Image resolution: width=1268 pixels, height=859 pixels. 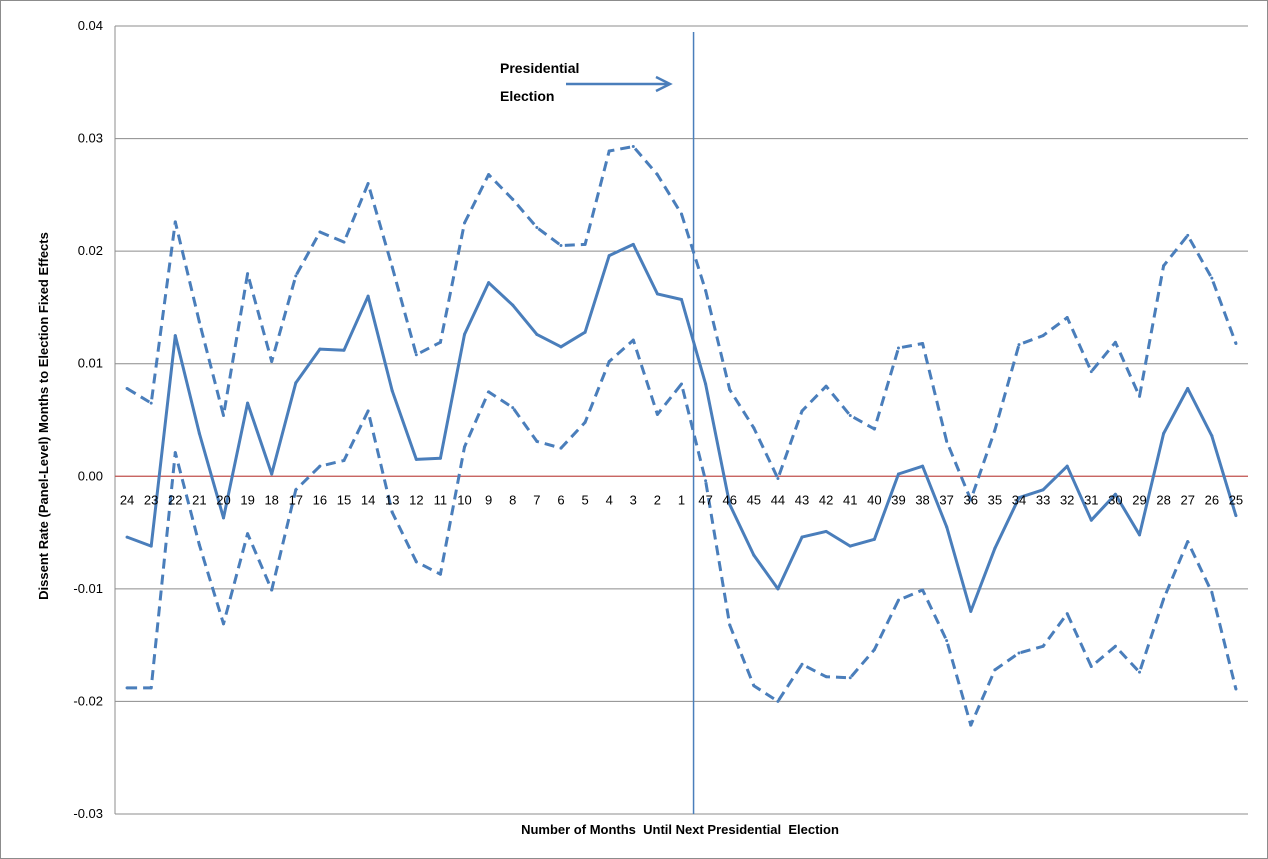 What do you see at coordinates (609, 499) in the screenshot?
I see `x-tick-label: 4` at bounding box center [609, 499].